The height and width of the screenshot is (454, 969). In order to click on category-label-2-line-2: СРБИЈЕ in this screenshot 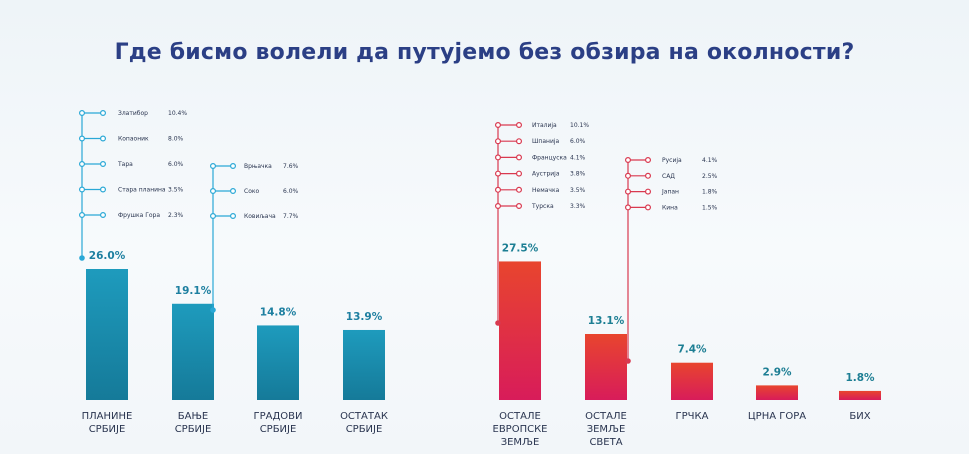, I will do `click(193, 429)`.